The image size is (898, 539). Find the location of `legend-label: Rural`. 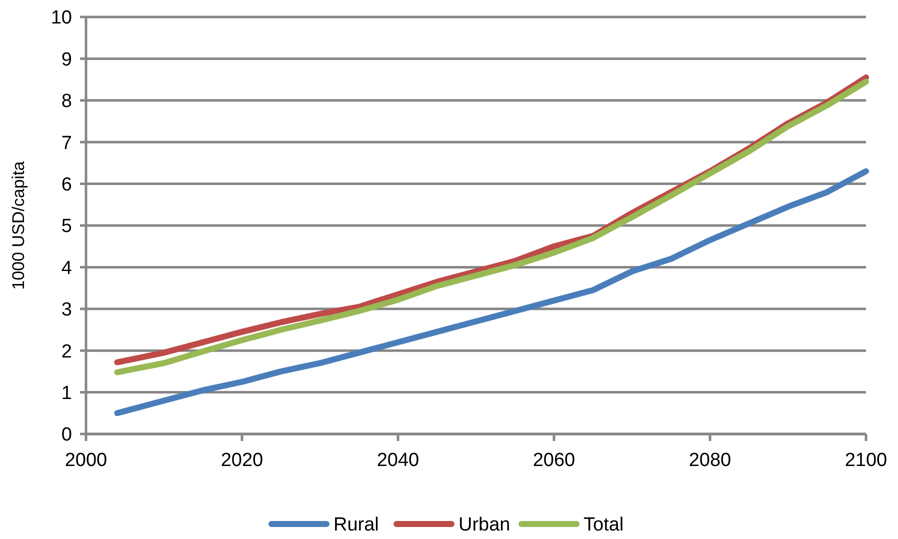

legend-label: Rural is located at coordinates (356, 525).